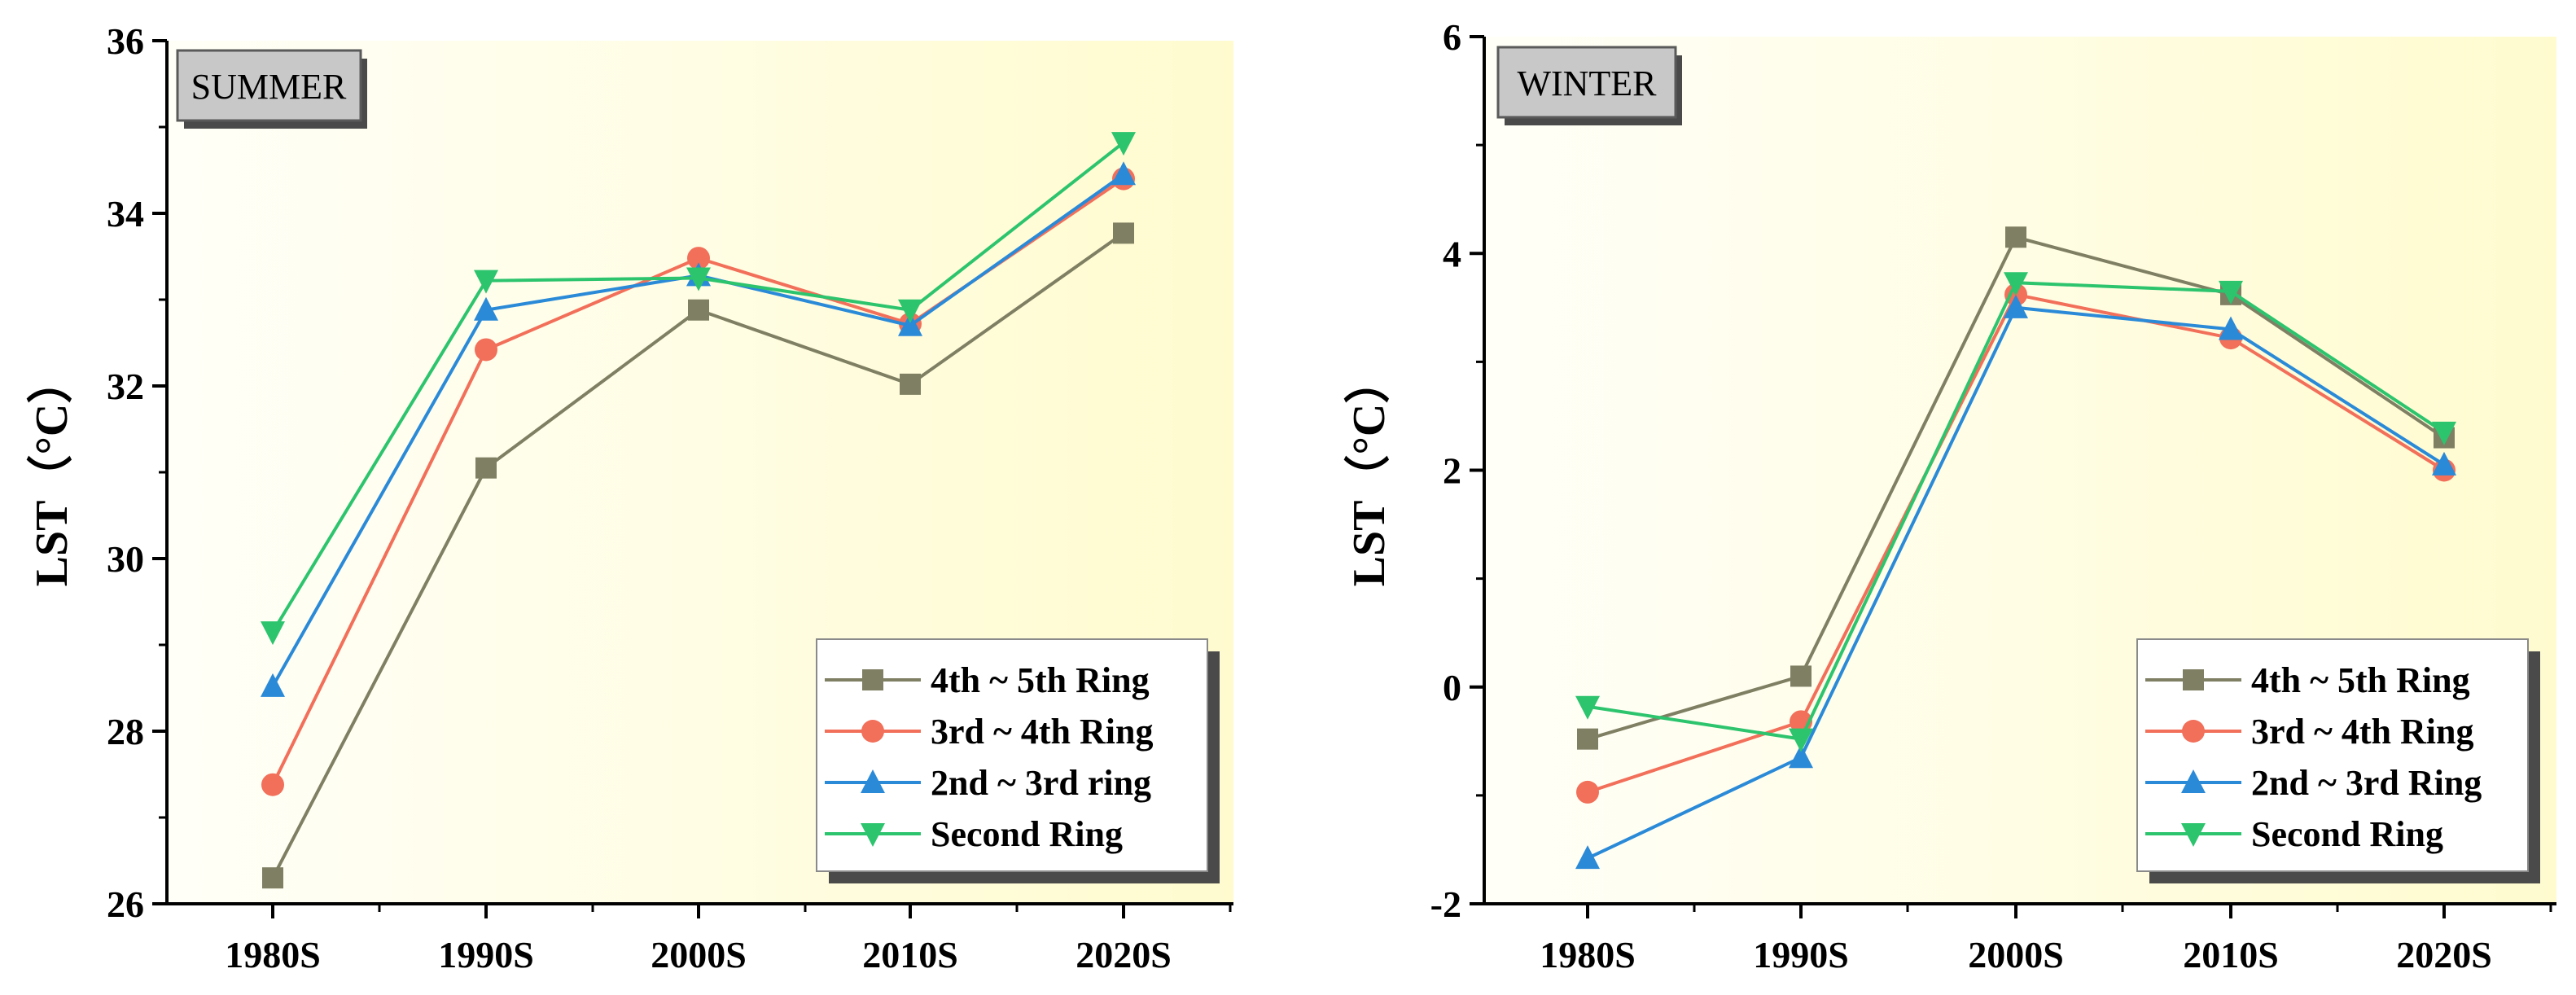 The width and height of the screenshot is (2576, 995). I want to click on legend-label: 2nd ~ 3rd Ring, so click(2366, 783).